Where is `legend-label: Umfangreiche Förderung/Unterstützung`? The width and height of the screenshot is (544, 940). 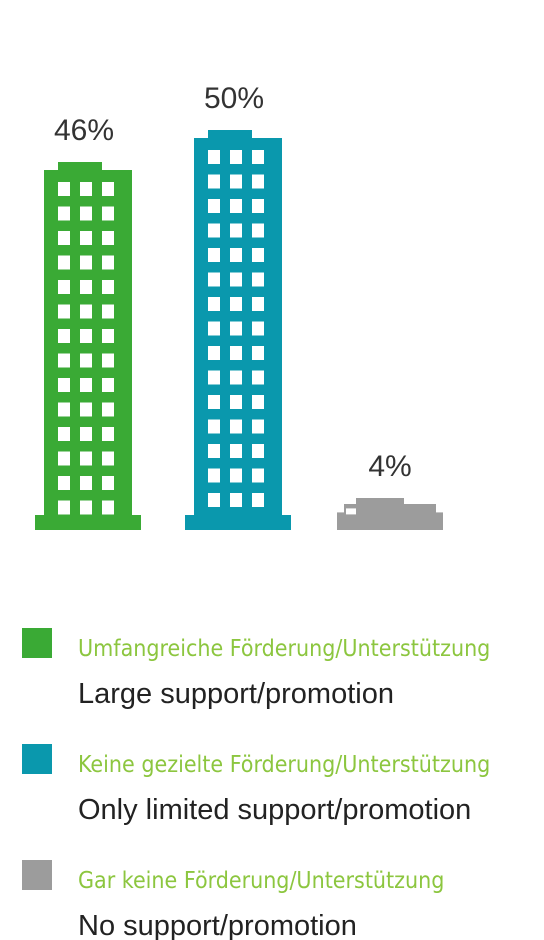
legend-label: Umfangreiche Förderung/Unterstützung is located at coordinates (284, 649).